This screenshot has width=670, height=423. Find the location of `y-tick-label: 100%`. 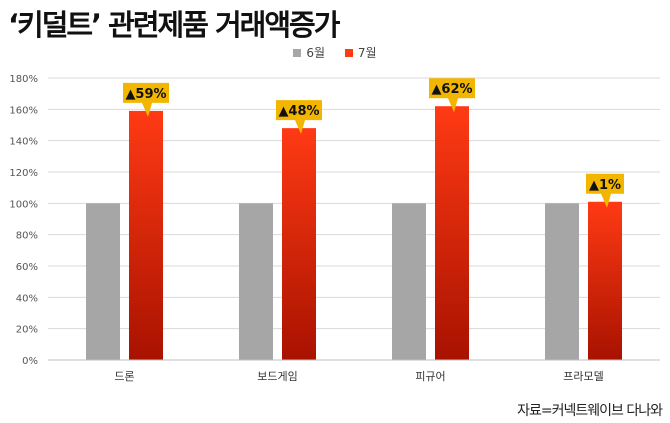

y-tick-label: 100% is located at coordinates (23, 204).